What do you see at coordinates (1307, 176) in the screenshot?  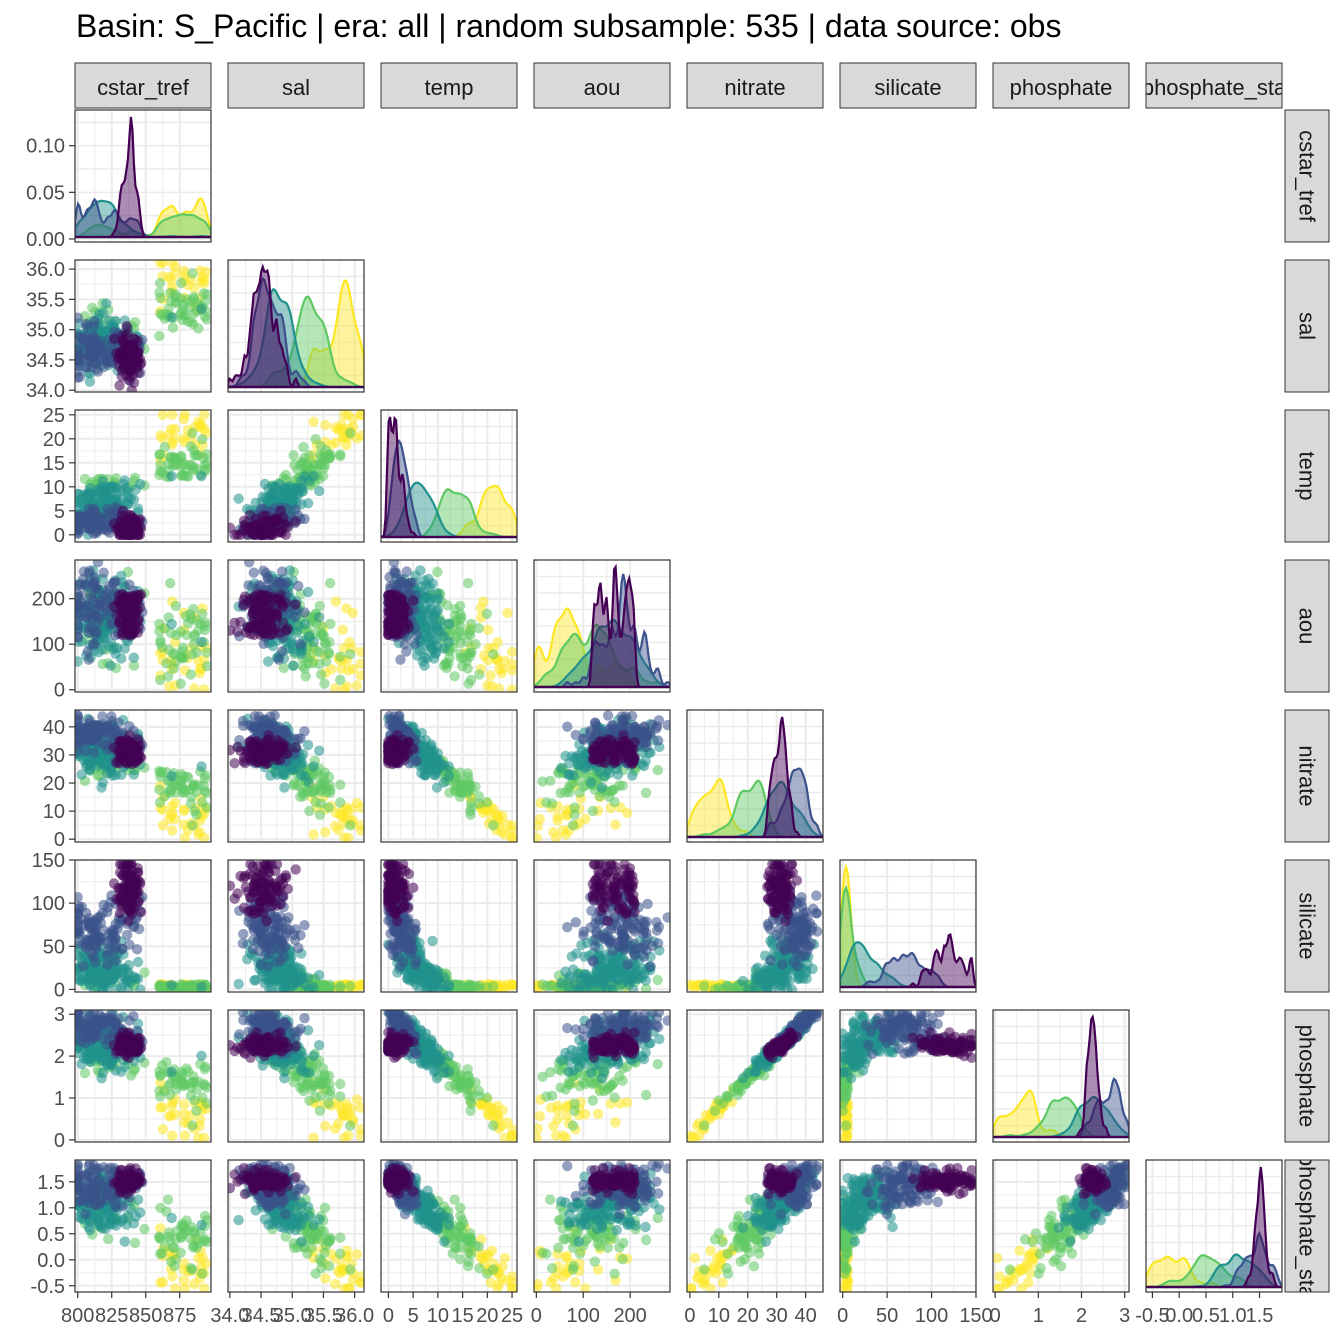 I see `row-strip-label: cstar_tref` at bounding box center [1307, 176].